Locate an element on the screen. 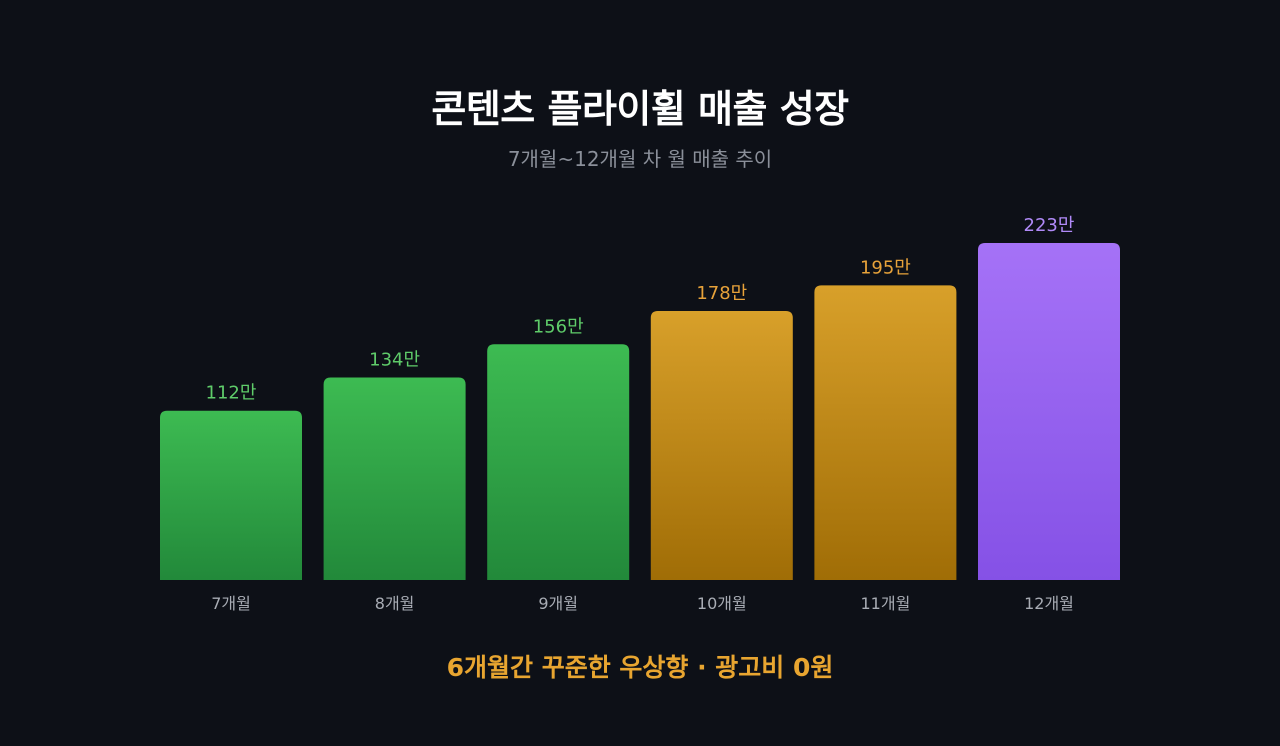  bar-value-label: 195만 is located at coordinates (885, 267).